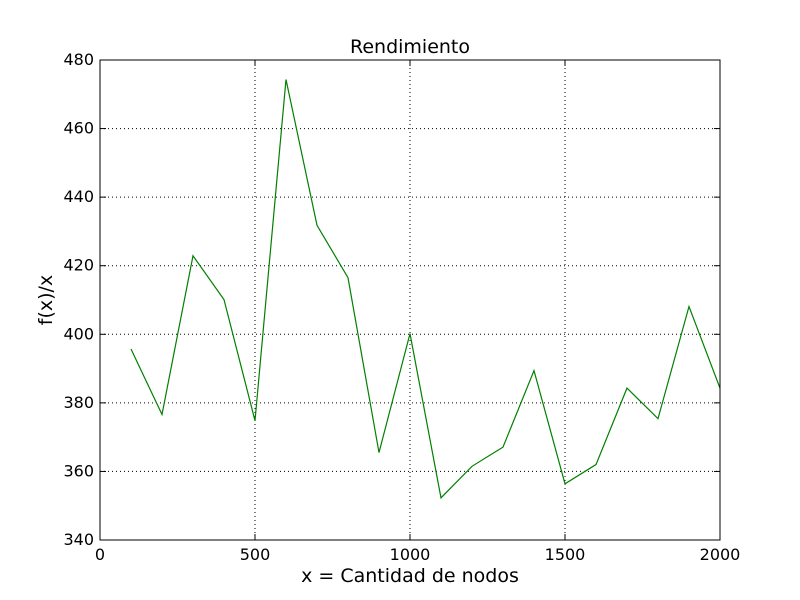 This screenshot has height=600, width=800. Describe the element at coordinates (78, 59) in the screenshot. I see `y-tick-label: 480` at that location.